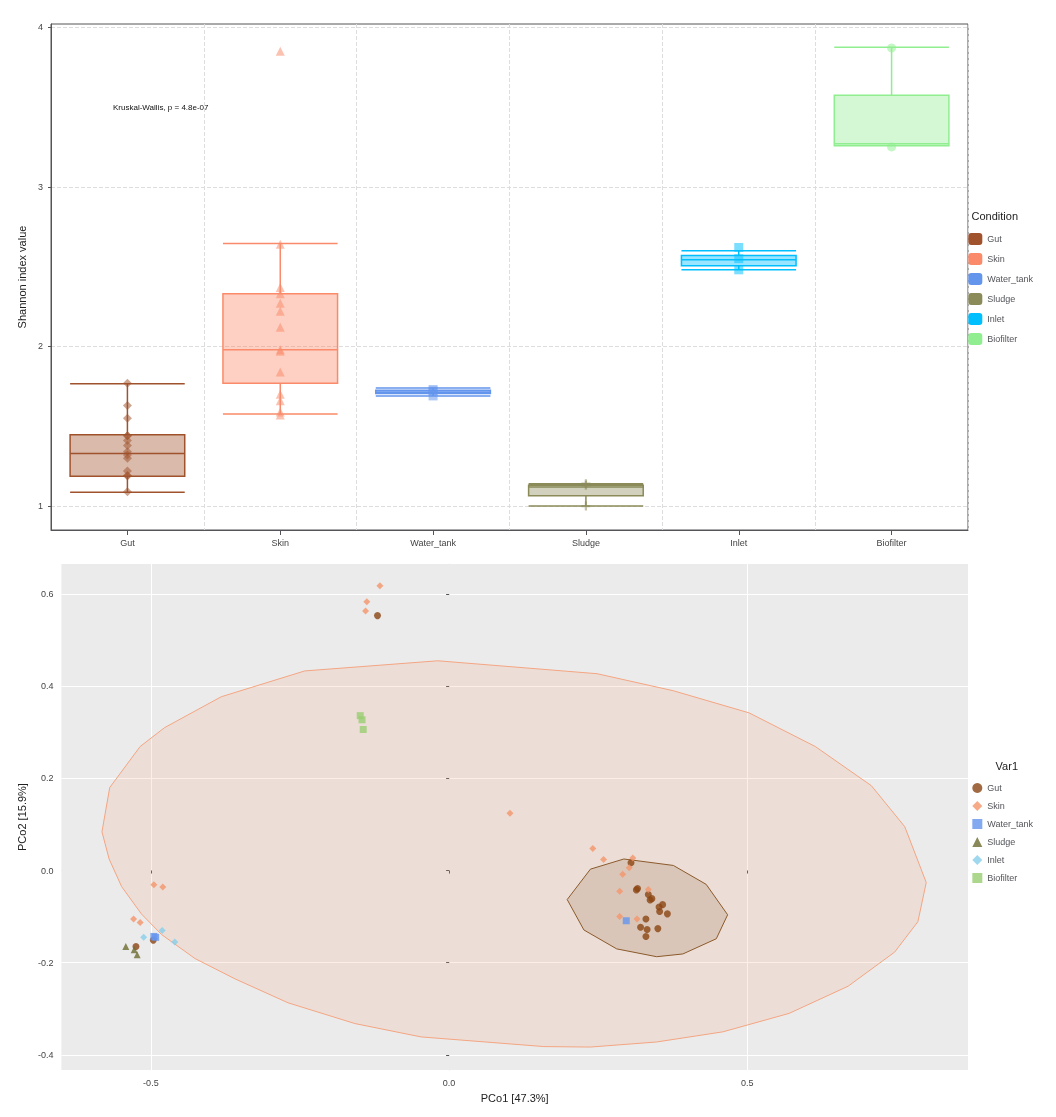  Describe the element at coordinates (40, 346) in the screenshot. I see `y-tick-label: 2` at that location.